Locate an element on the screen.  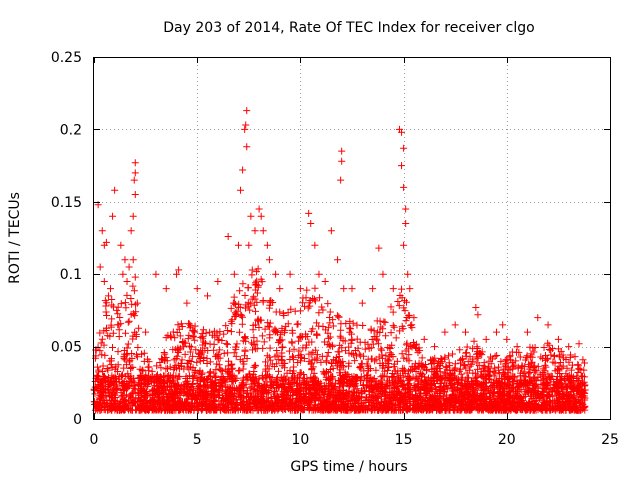
x-tick-label: 10 is located at coordinates (300, 440).